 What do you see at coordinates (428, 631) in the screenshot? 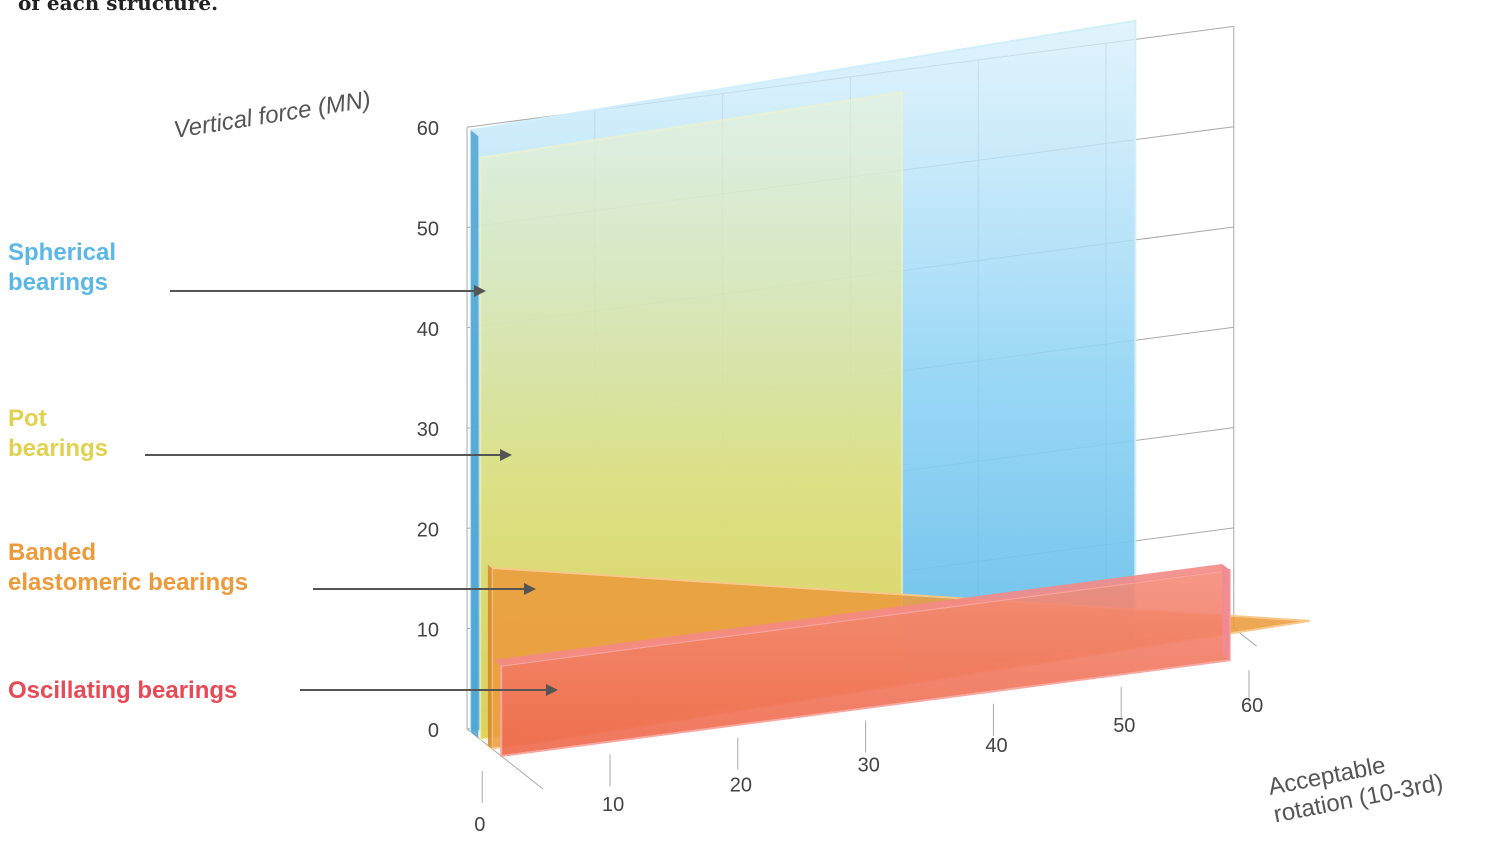
I see `y-tick-label: 10` at bounding box center [428, 631].